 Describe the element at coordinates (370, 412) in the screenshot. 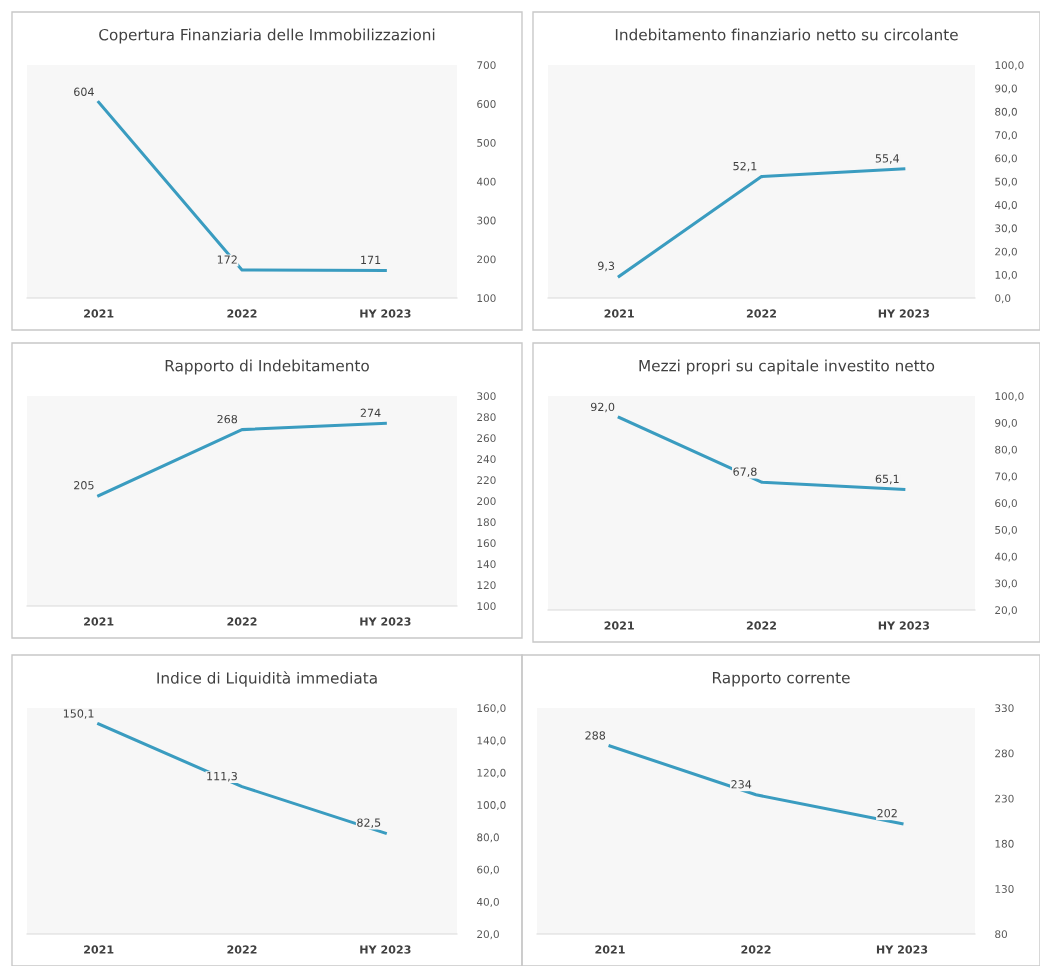

I see `data-label: 274` at that location.